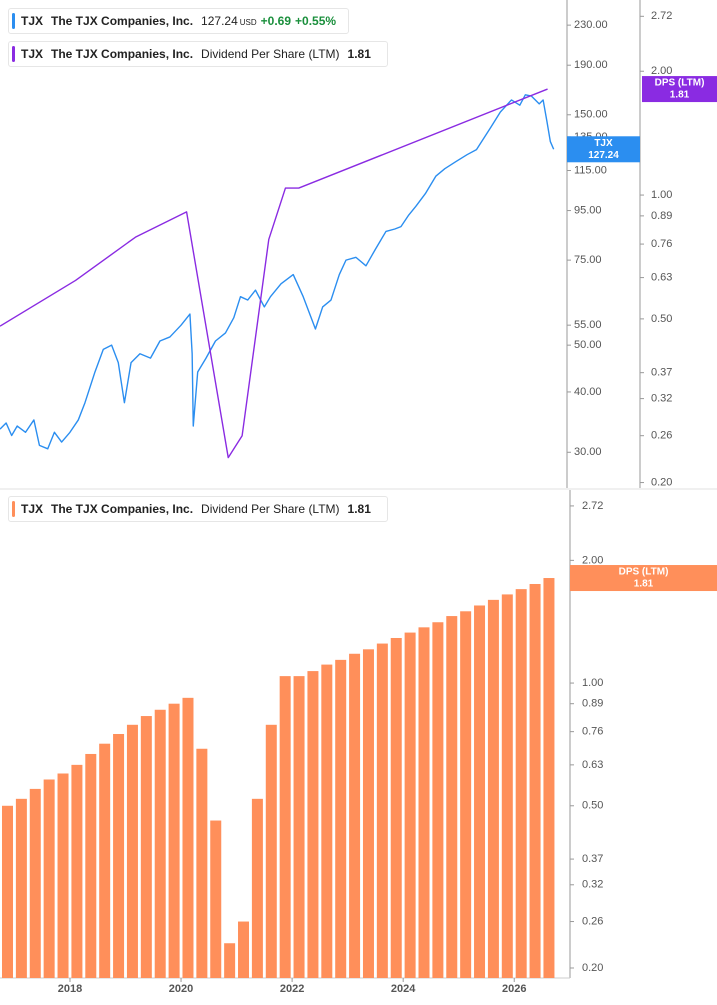 The height and width of the screenshot is (1005, 717). What do you see at coordinates (588, 210) in the screenshot?
I see `y-tick-label: 95.00` at bounding box center [588, 210].